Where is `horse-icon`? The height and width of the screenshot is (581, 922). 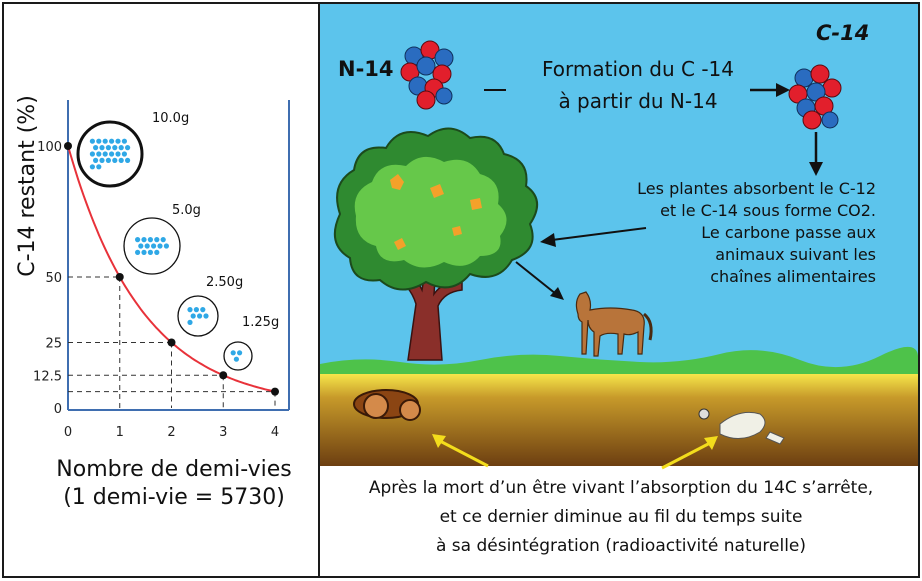
horse-icon is located at coordinates (614, 324).